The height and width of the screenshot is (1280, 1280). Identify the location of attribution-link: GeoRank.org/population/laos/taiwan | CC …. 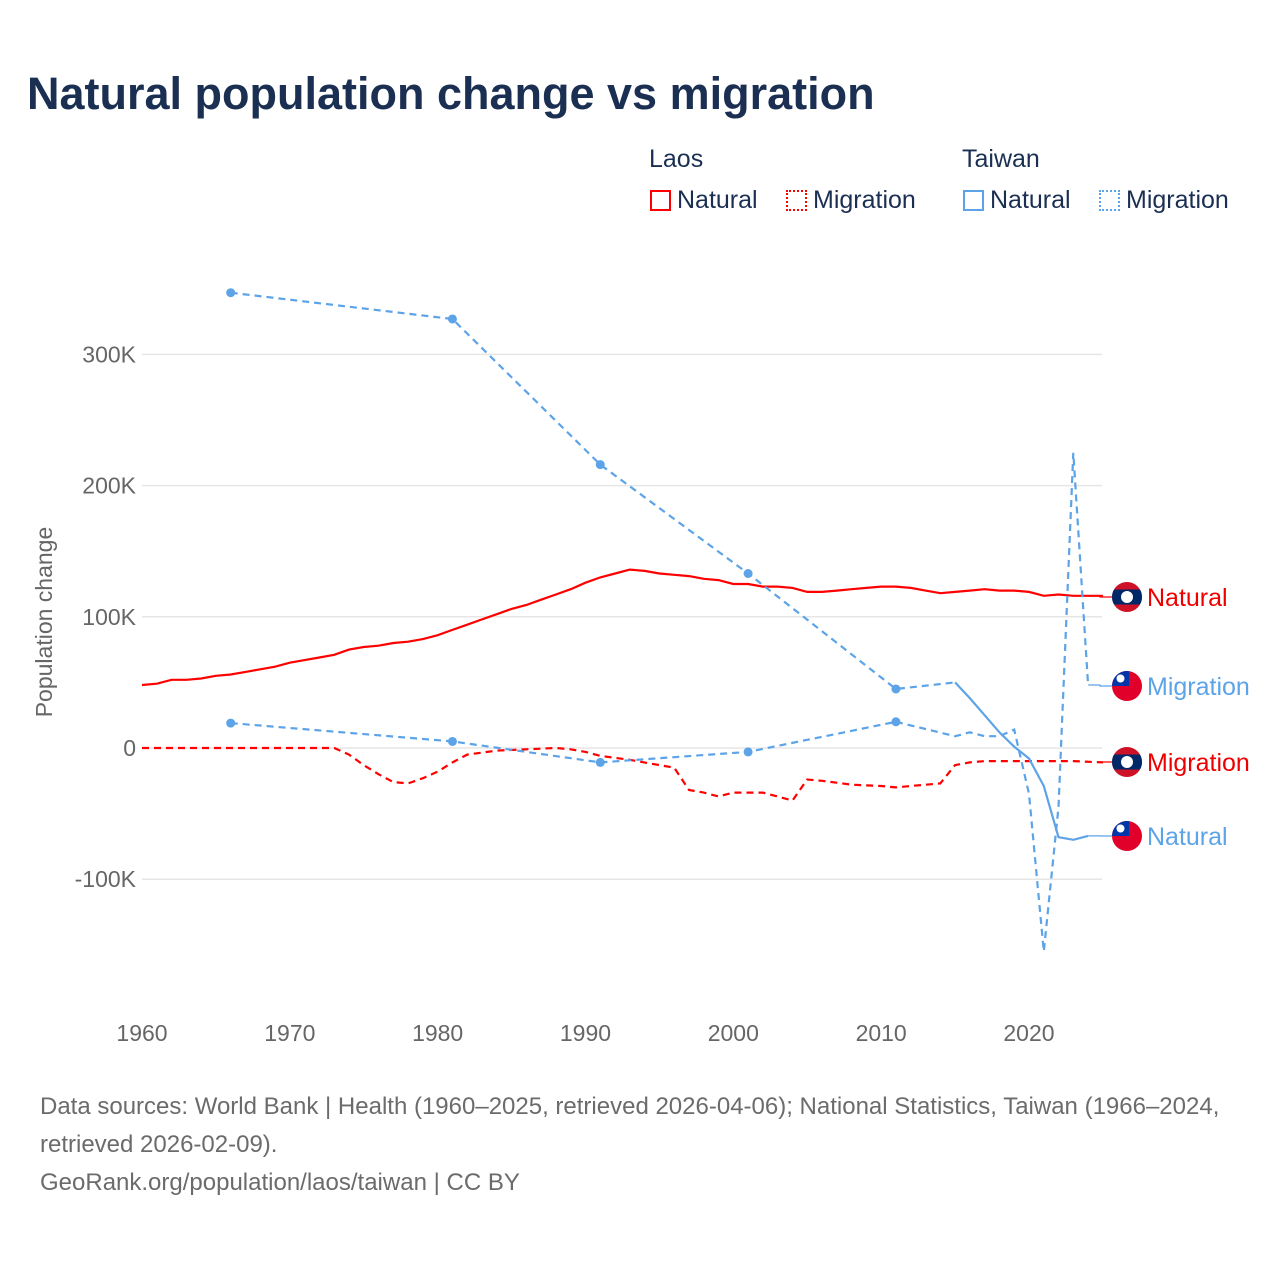
(280, 1182).